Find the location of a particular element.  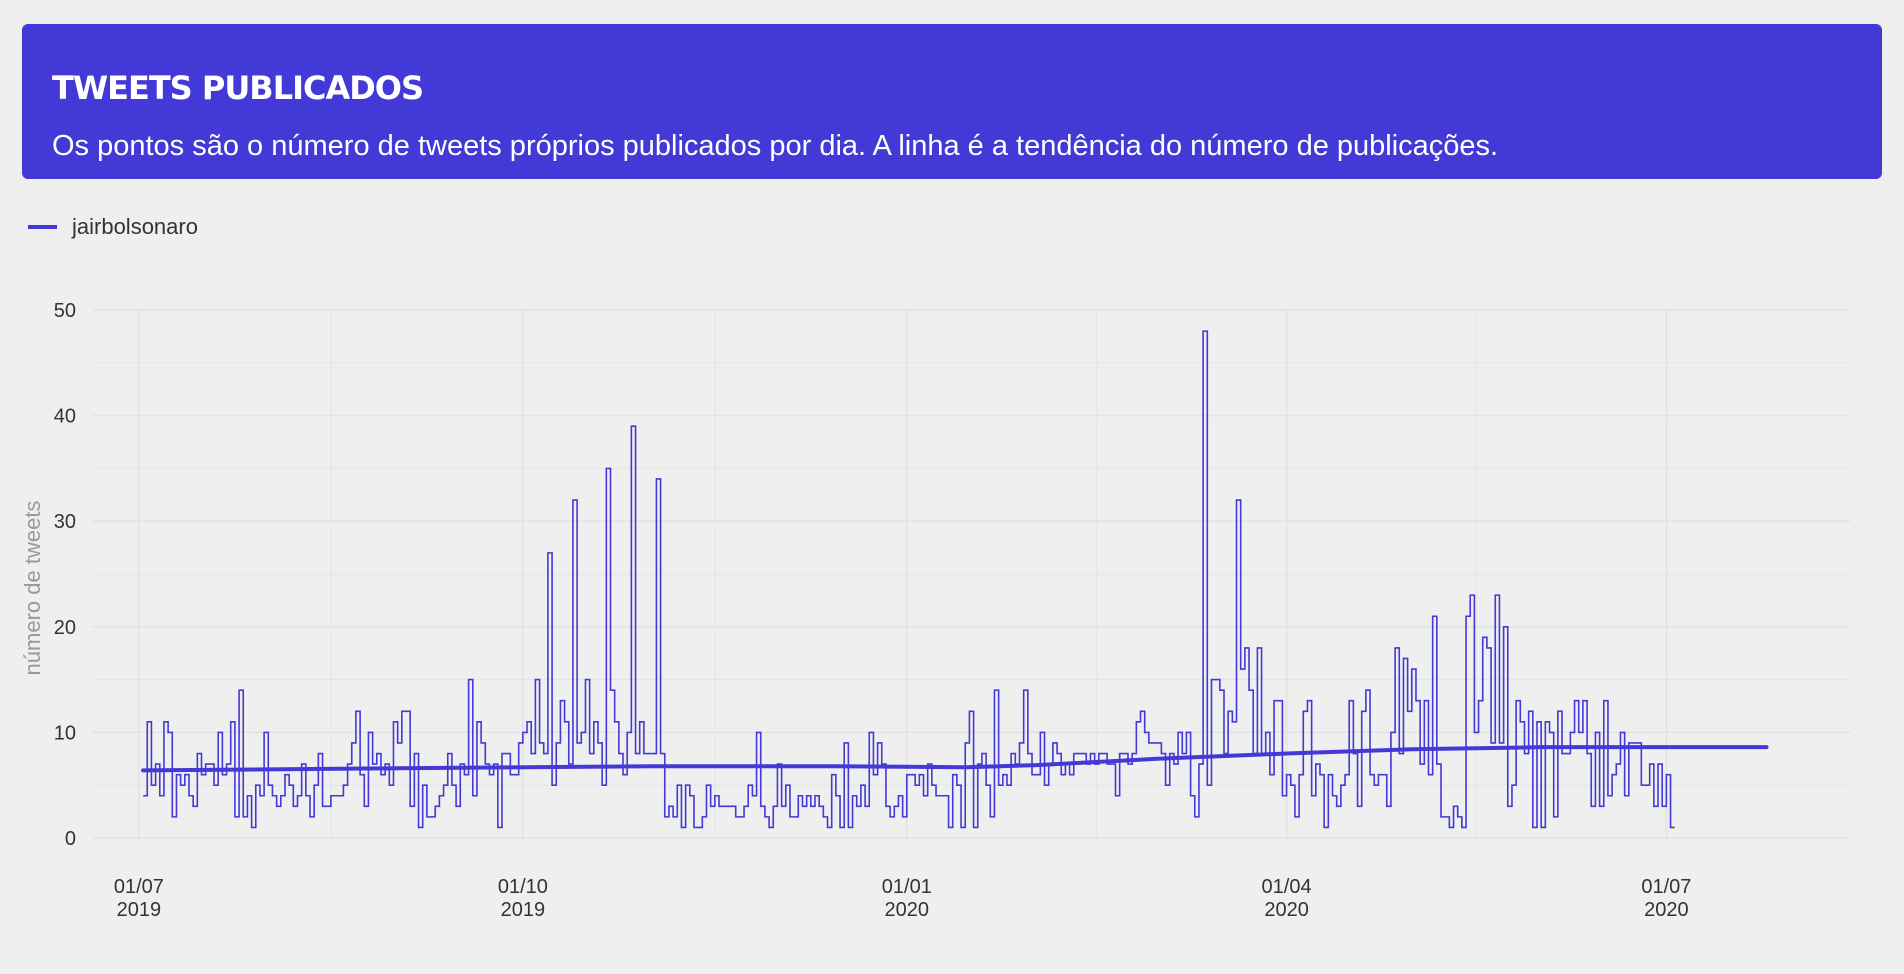

chart-title: TWEETS PUBLICADOS is located at coordinates (238, 88).